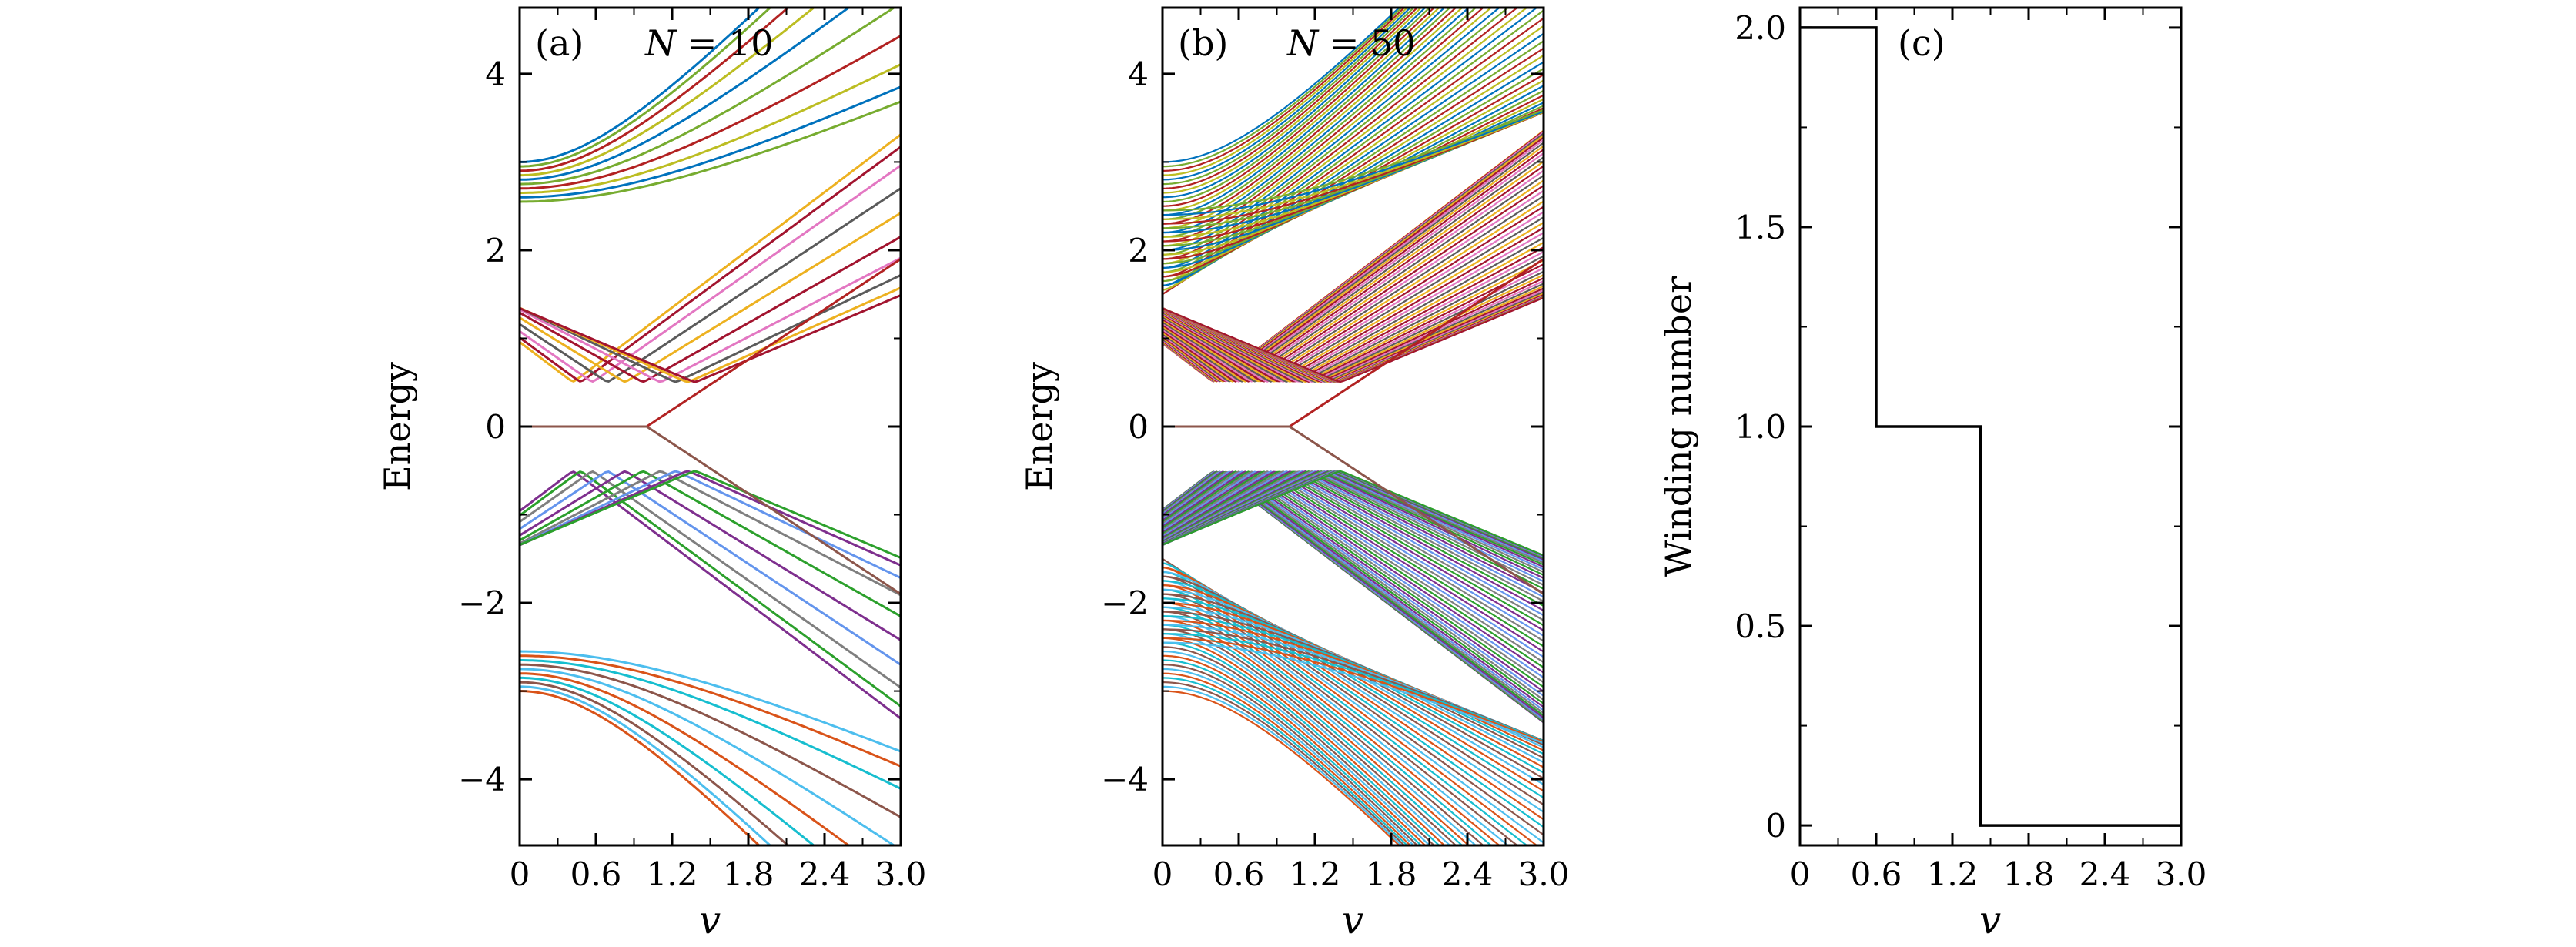 The height and width of the screenshot is (947, 2576). What do you see at coordinates (1544, 874) in the screenshot?
I see `panel-b-xtick-label: 3.0` at bounding box center [1544, 874].